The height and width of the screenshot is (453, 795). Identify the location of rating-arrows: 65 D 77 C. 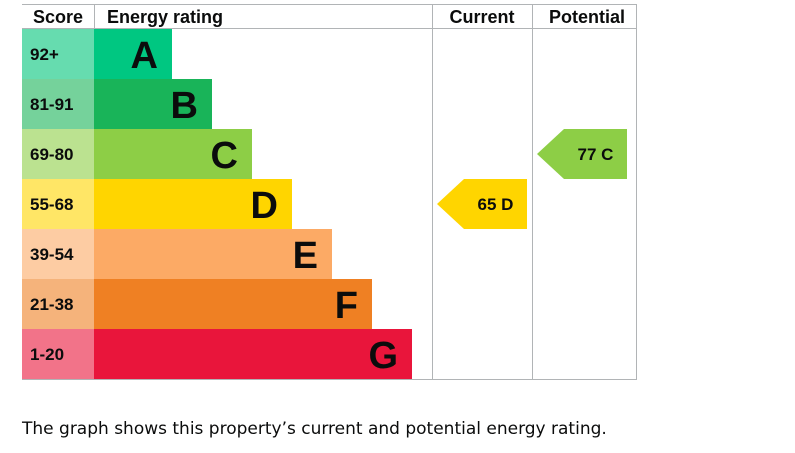
(532, 179).